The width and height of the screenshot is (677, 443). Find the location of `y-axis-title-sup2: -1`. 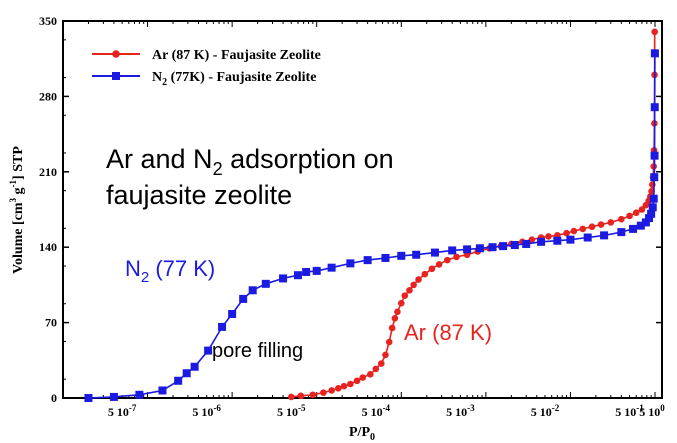

y-axis-title-sup2: -1 is located at coordinates (13, 183).